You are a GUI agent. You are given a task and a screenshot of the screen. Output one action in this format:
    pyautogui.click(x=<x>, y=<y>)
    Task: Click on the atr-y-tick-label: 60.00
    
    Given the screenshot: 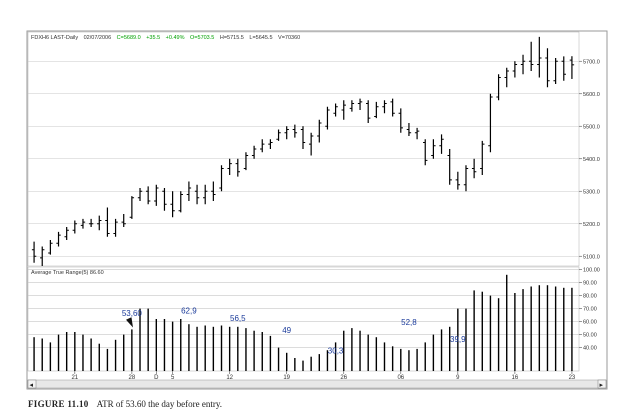 What is the action you would take?
    pyautogui.click(x=590, y=323)
    